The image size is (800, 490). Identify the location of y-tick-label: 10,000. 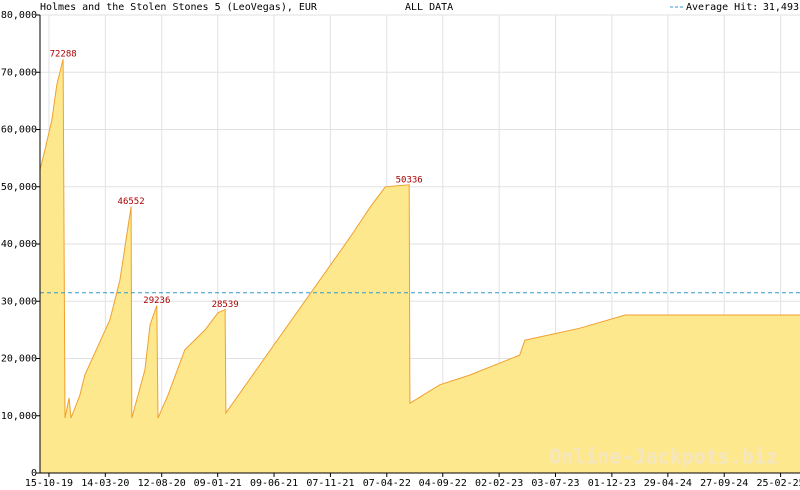
(19, 416).